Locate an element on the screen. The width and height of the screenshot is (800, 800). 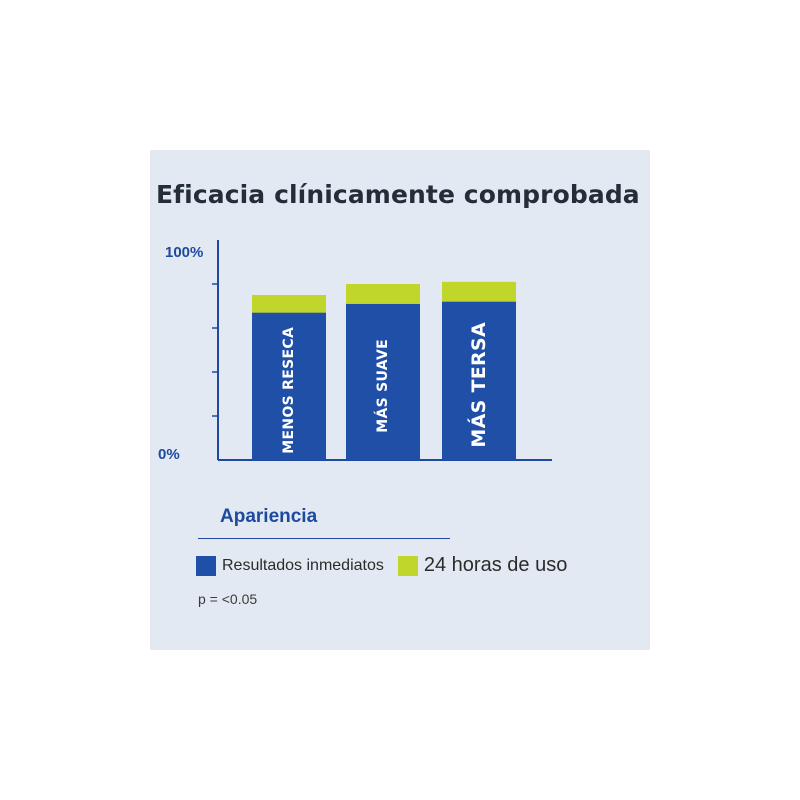
bar-category-label-3: MÁS TERSA is located at coordinates (478, 385).